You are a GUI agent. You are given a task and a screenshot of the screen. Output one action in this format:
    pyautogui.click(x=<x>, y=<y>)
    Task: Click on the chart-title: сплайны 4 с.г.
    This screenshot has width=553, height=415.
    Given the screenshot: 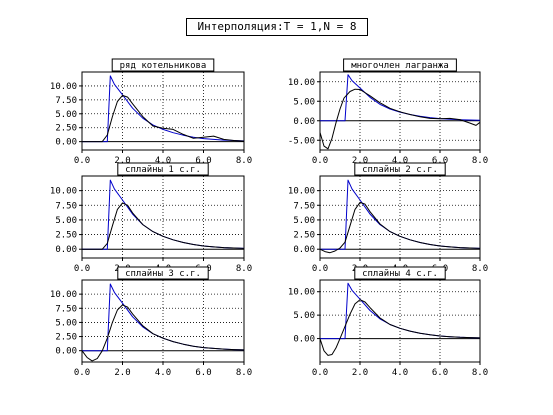 What is the action you would take?
    pyautogui.click(x=400, y=274)
    